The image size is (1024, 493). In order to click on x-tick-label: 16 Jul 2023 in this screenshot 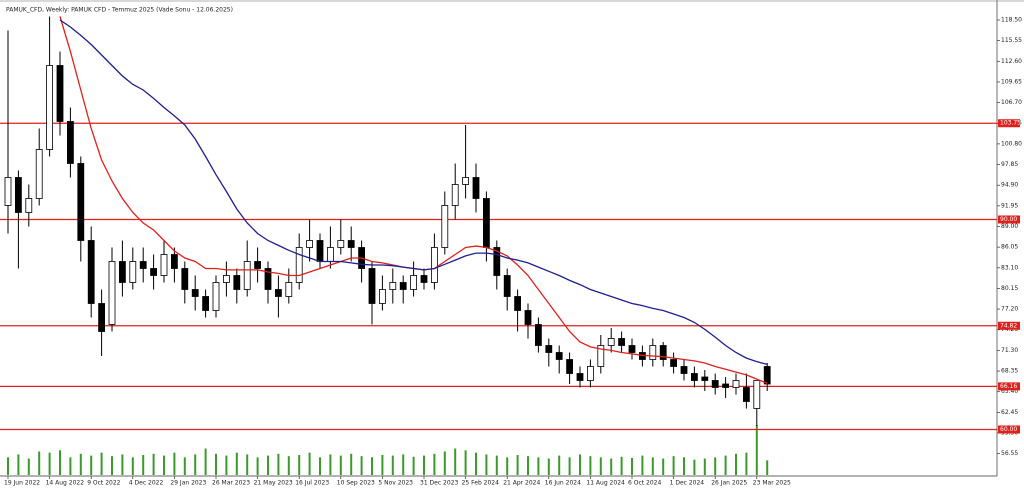, I will do `click(312, 483)`.